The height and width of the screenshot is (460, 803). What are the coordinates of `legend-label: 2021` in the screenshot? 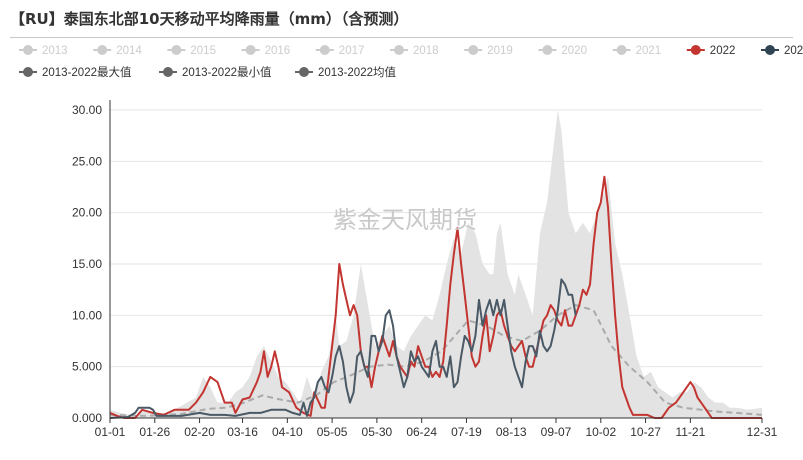 It's located at (649, 51).